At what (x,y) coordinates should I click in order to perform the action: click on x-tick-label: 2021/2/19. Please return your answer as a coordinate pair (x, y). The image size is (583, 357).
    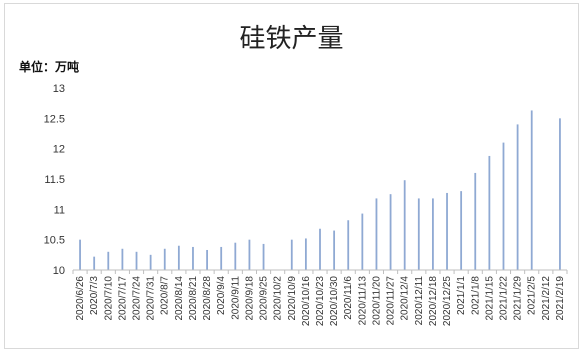
    Looking at the image, I should click on (560, 298).